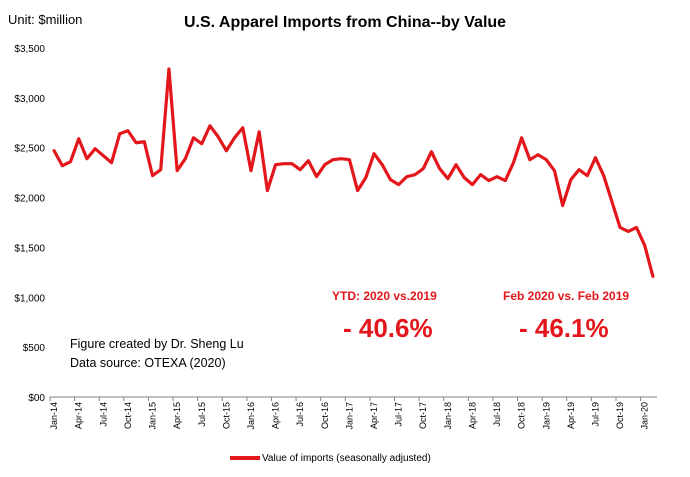 This screenshot has width=690, height=477. Describe the element at coordinates (472, 415) in the screenshot. I see `x-tick-label: Apr-18` at that location.